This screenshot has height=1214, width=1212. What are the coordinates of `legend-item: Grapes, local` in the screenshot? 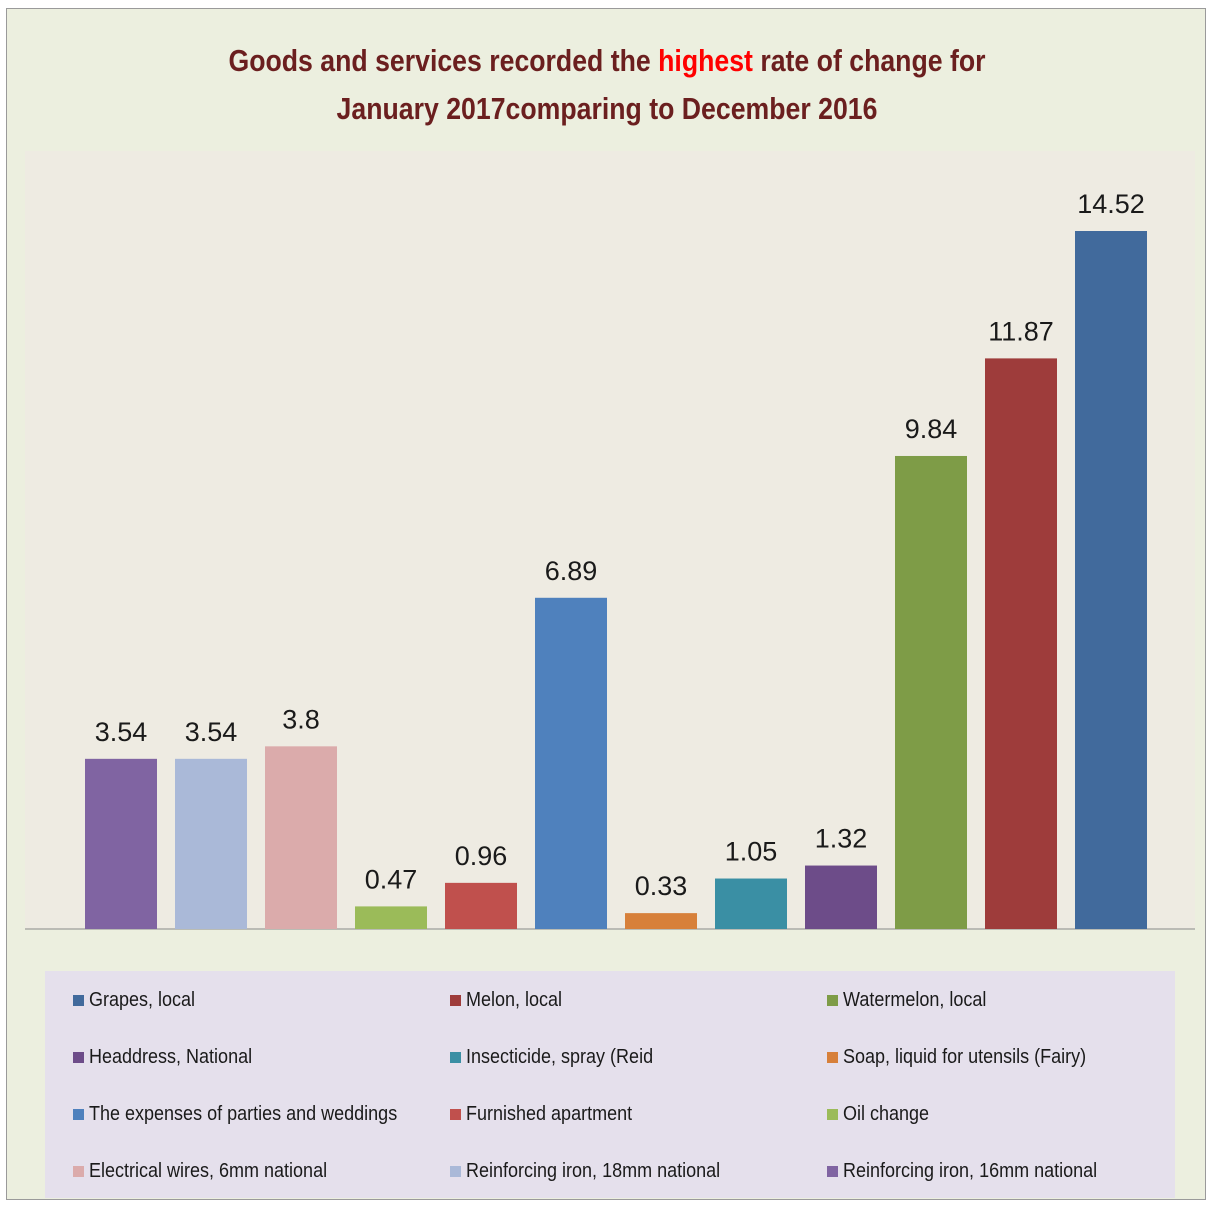 It's located at (261, 1000).